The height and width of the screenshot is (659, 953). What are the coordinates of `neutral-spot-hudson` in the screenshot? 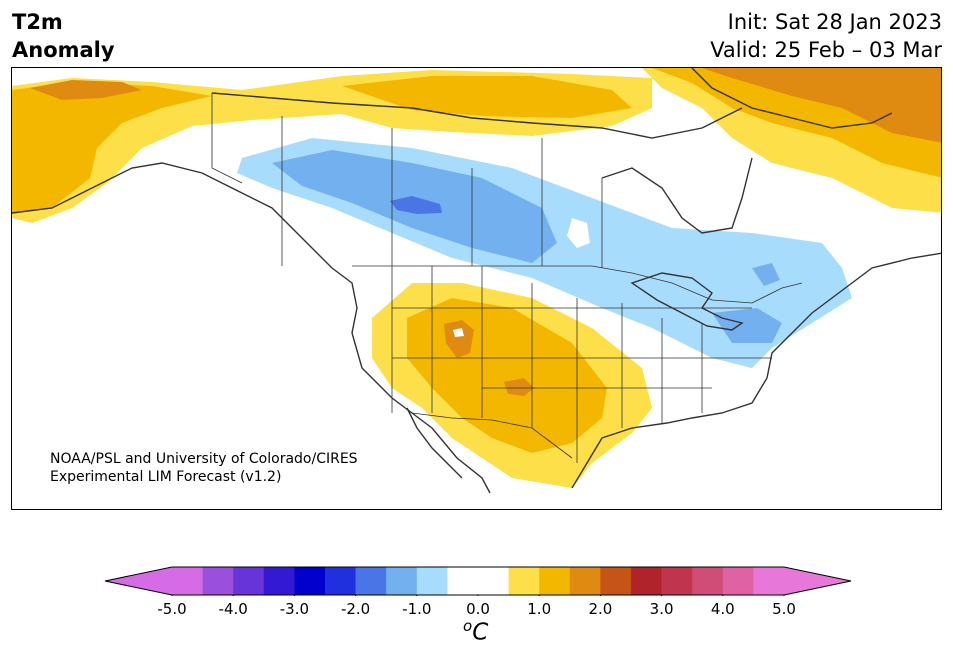 It's located at (578, 233).